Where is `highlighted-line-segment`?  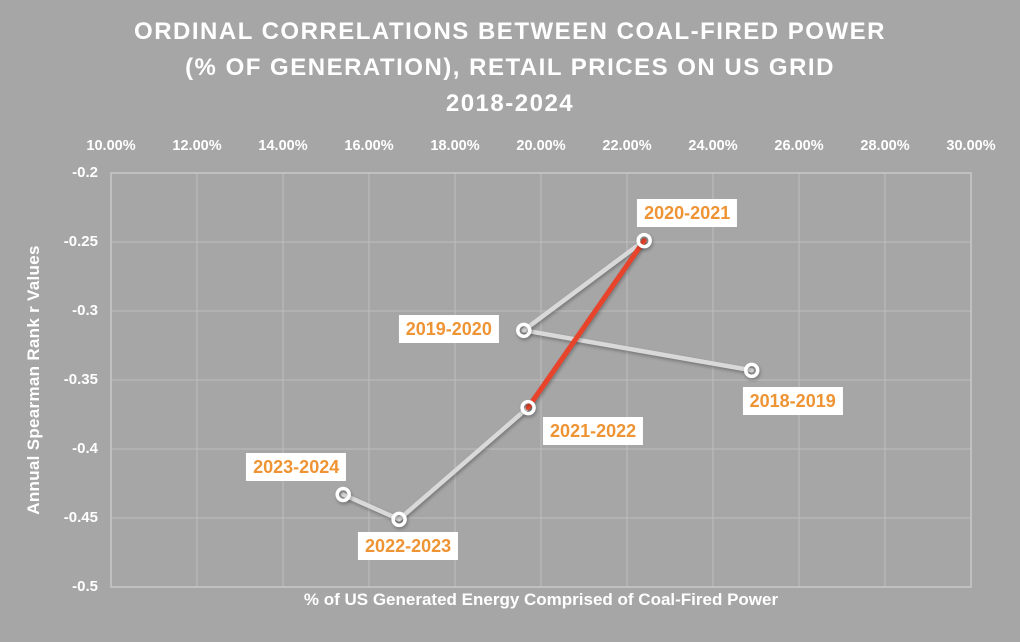
highlighted-line-segment is located at coordinates (586, 324).